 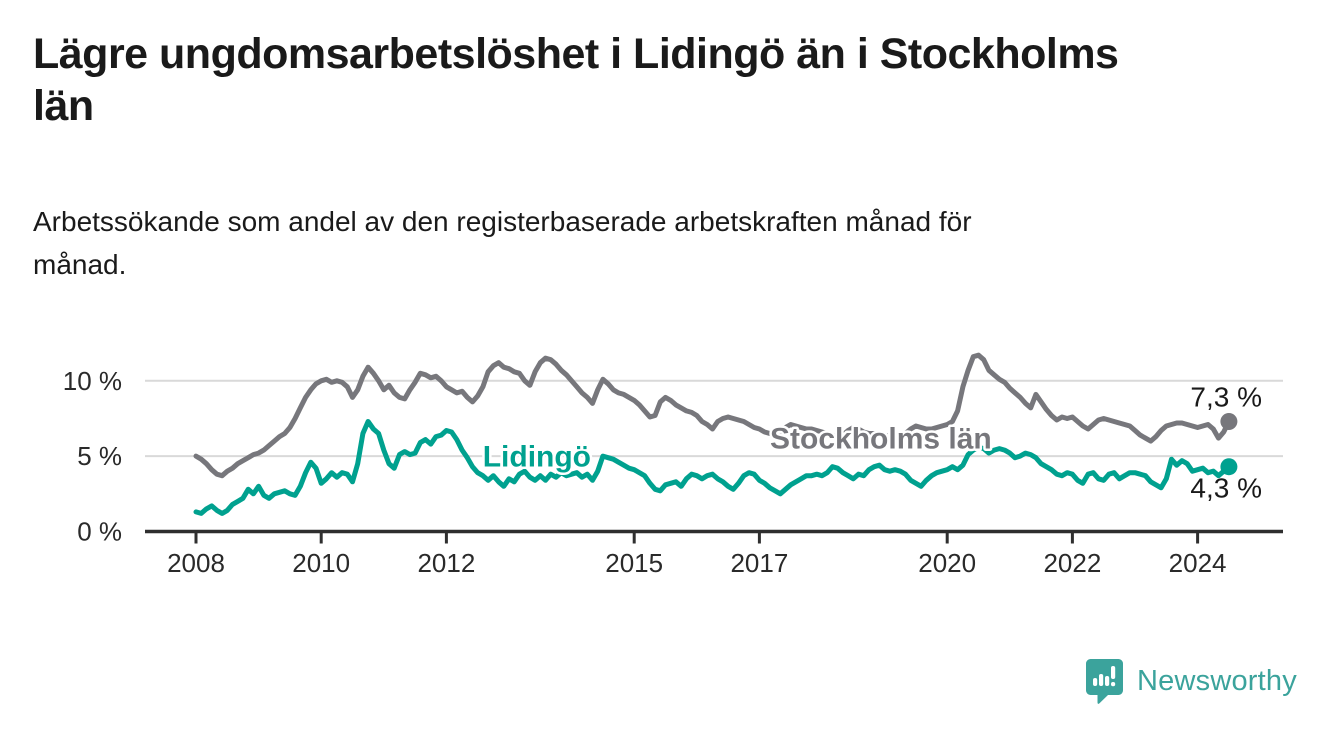 I want to click on y-axis-label-10pct: 10 %, so click(x=92, y=381).